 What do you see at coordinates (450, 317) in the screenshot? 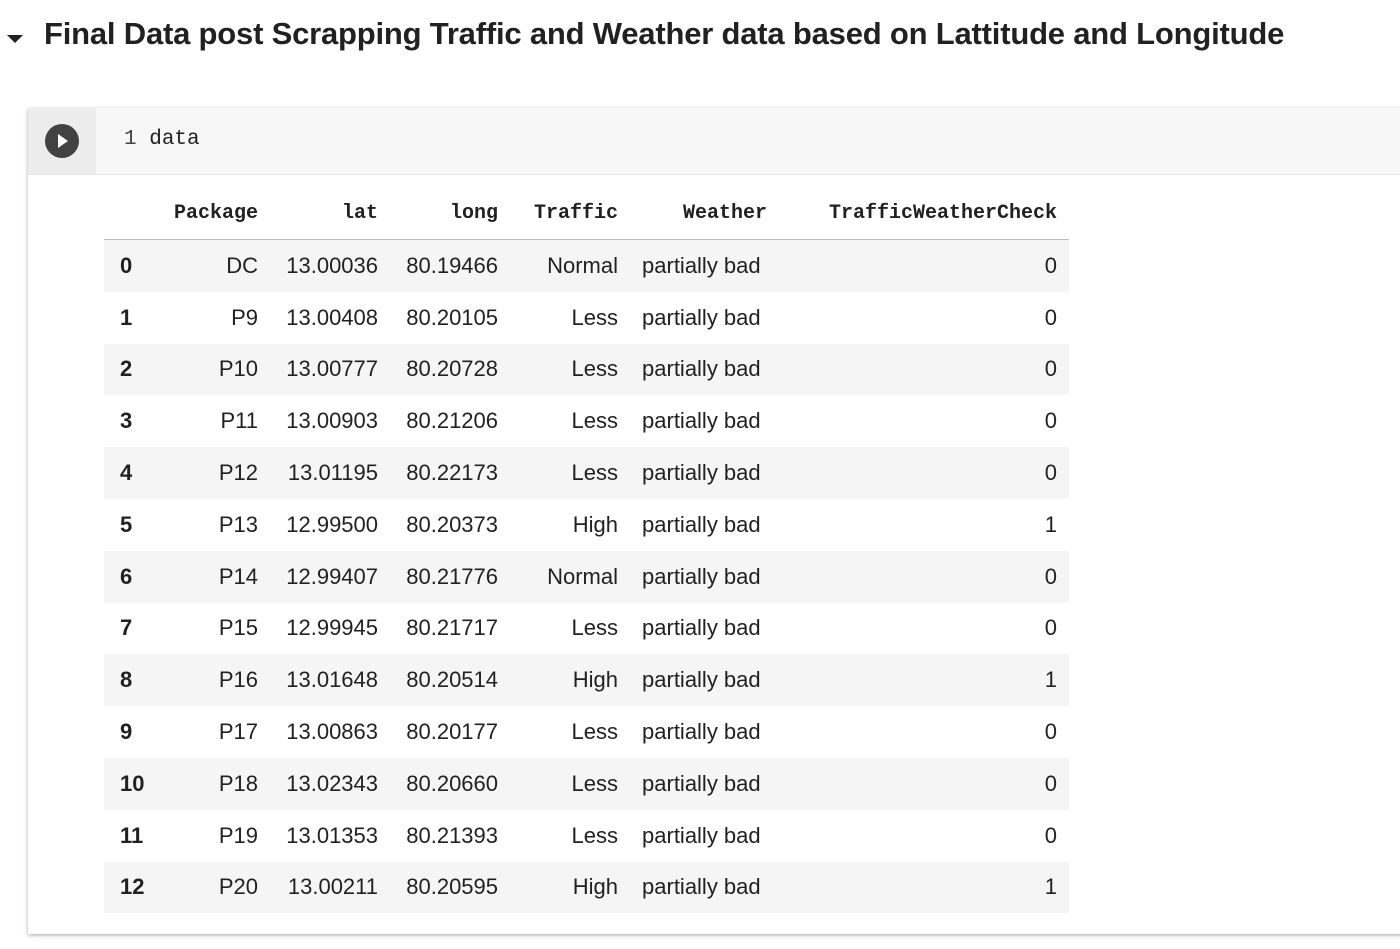
I see `cell-long: 80.20105` at bounding box center [450, 317].